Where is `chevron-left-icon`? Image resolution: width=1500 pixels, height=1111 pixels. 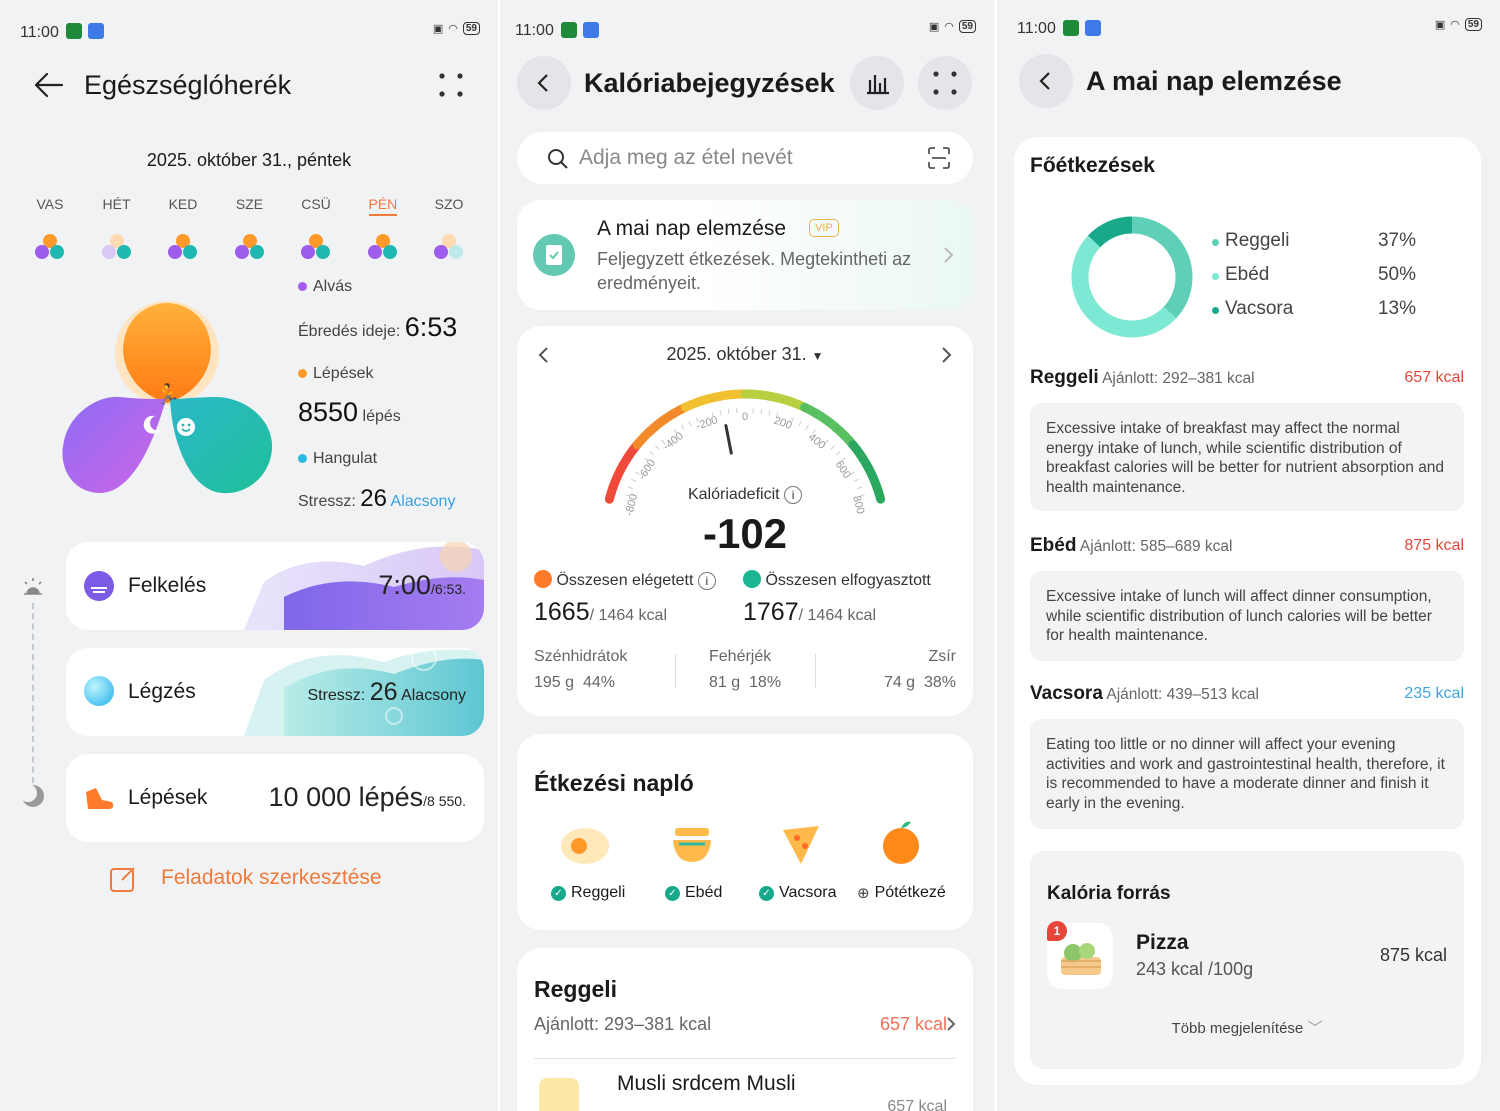
chevron-left-icon is located at coordinates (543, 355).